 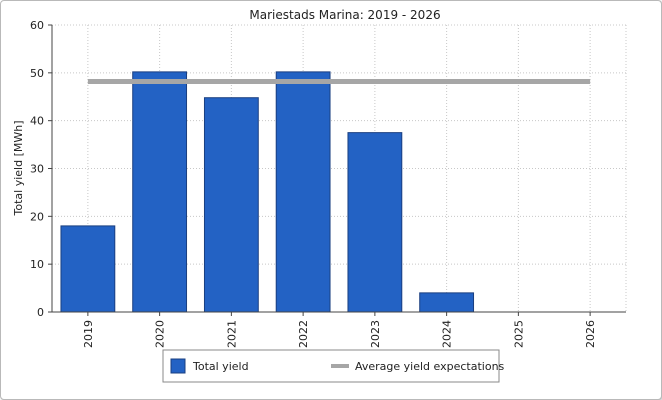 I want to click on legend-swatch-total-yield, so click(x=178, y=366).